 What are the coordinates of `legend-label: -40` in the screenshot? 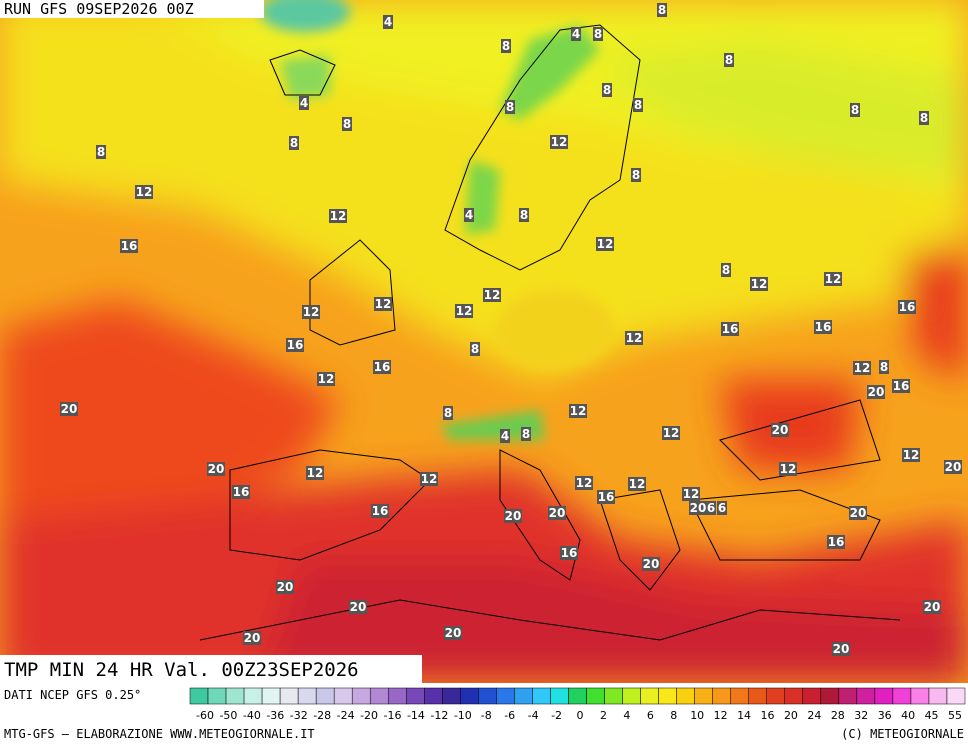 It's located at (252, 715).